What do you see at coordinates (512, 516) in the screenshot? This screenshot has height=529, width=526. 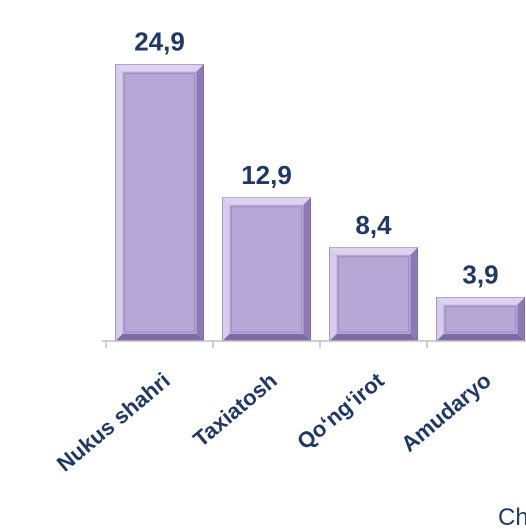 I see `clipped-corner-text: Ch` at bounding box center [512, 516].